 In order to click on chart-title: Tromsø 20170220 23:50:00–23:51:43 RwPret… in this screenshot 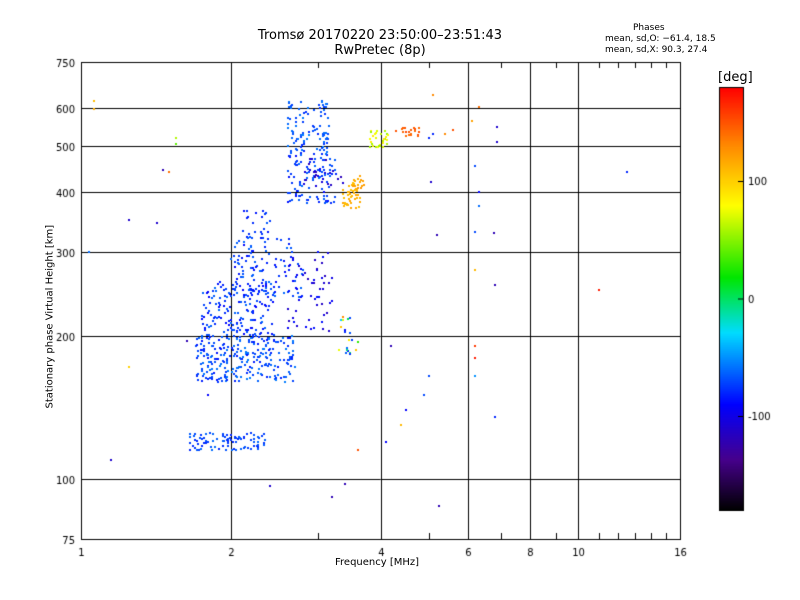, I will do `click(380, 43)`.